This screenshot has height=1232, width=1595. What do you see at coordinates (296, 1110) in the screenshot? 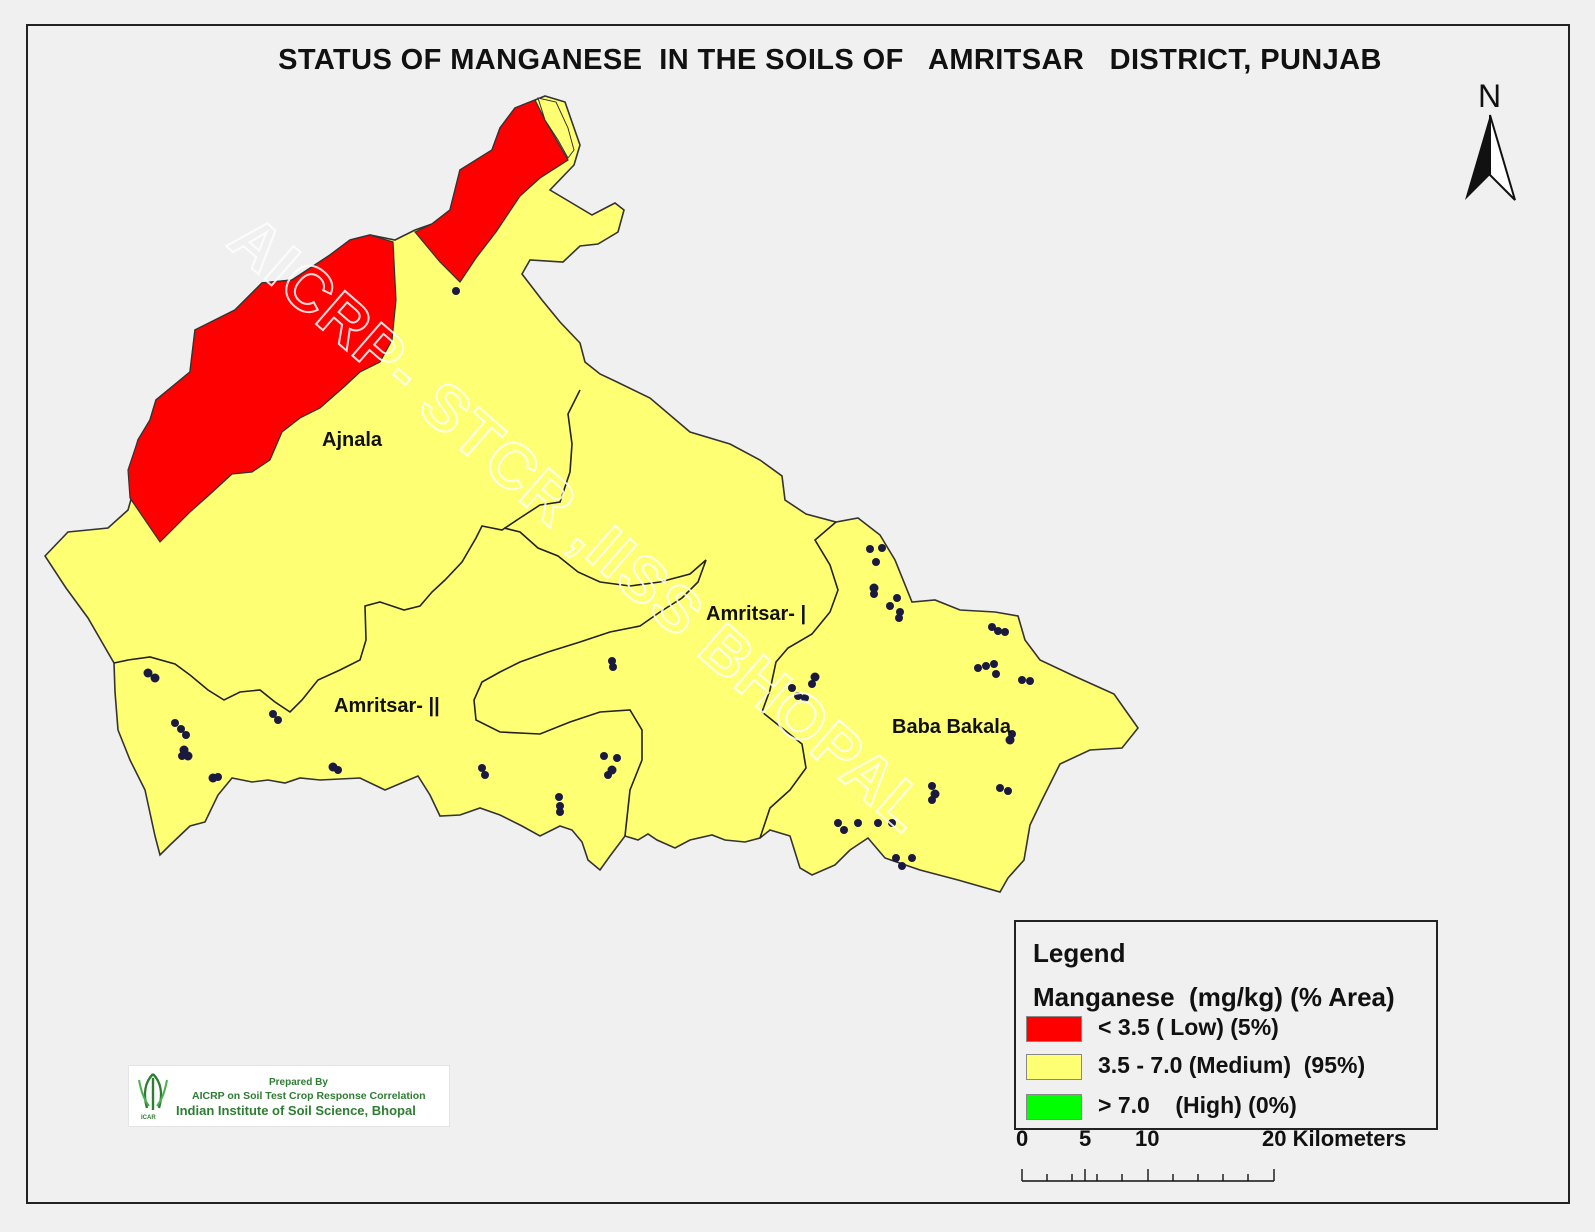
I see `credit-institute: Indian Institute of Soil Science, Bhopal` at bounding box center [296, 1110].